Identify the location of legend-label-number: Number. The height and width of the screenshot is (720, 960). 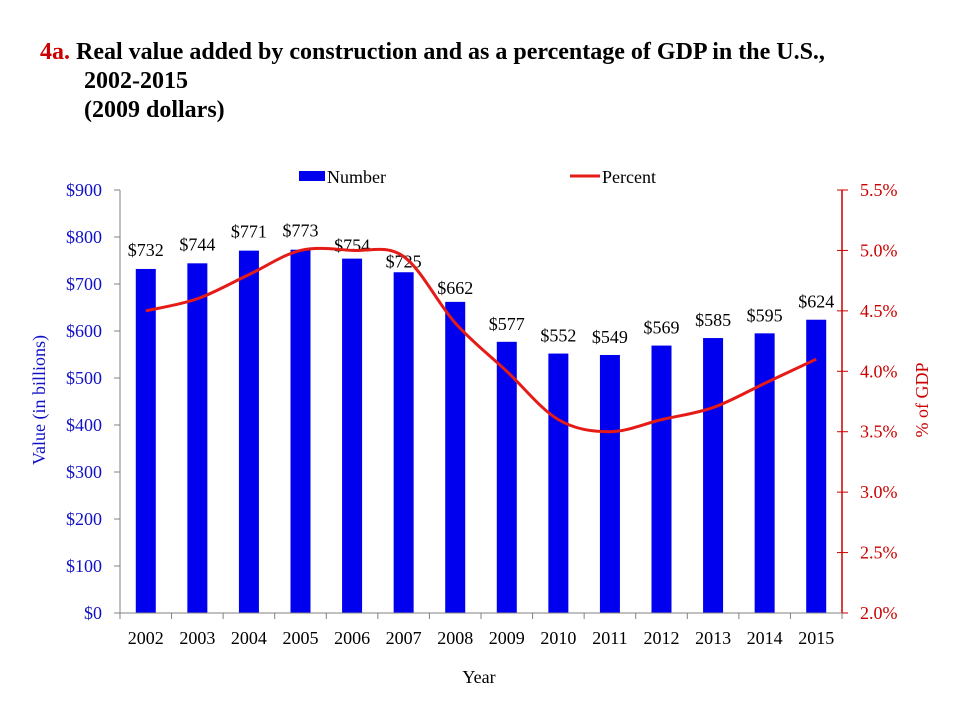
(356, 177).